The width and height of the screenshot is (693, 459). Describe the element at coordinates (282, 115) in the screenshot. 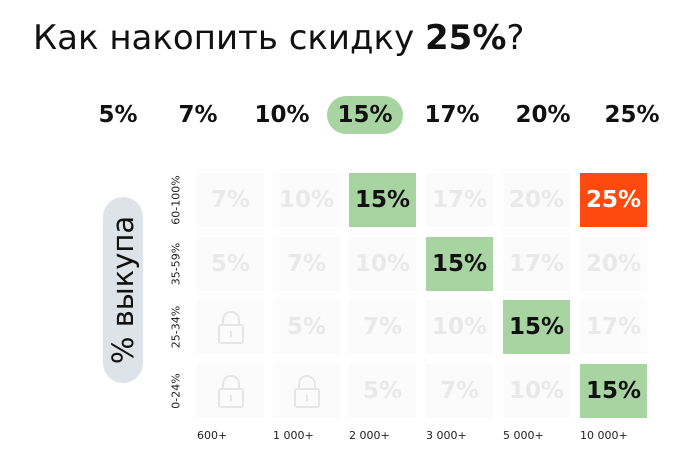

I see `header-value: 10%` at that location.